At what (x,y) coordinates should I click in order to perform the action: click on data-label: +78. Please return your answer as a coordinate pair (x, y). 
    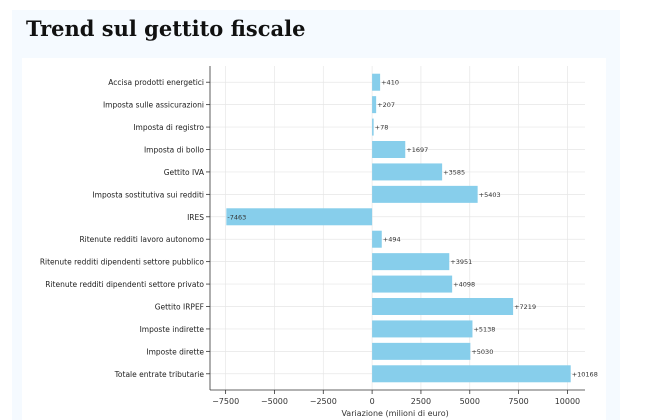
    Looking at the image, I should click on (382, 128).